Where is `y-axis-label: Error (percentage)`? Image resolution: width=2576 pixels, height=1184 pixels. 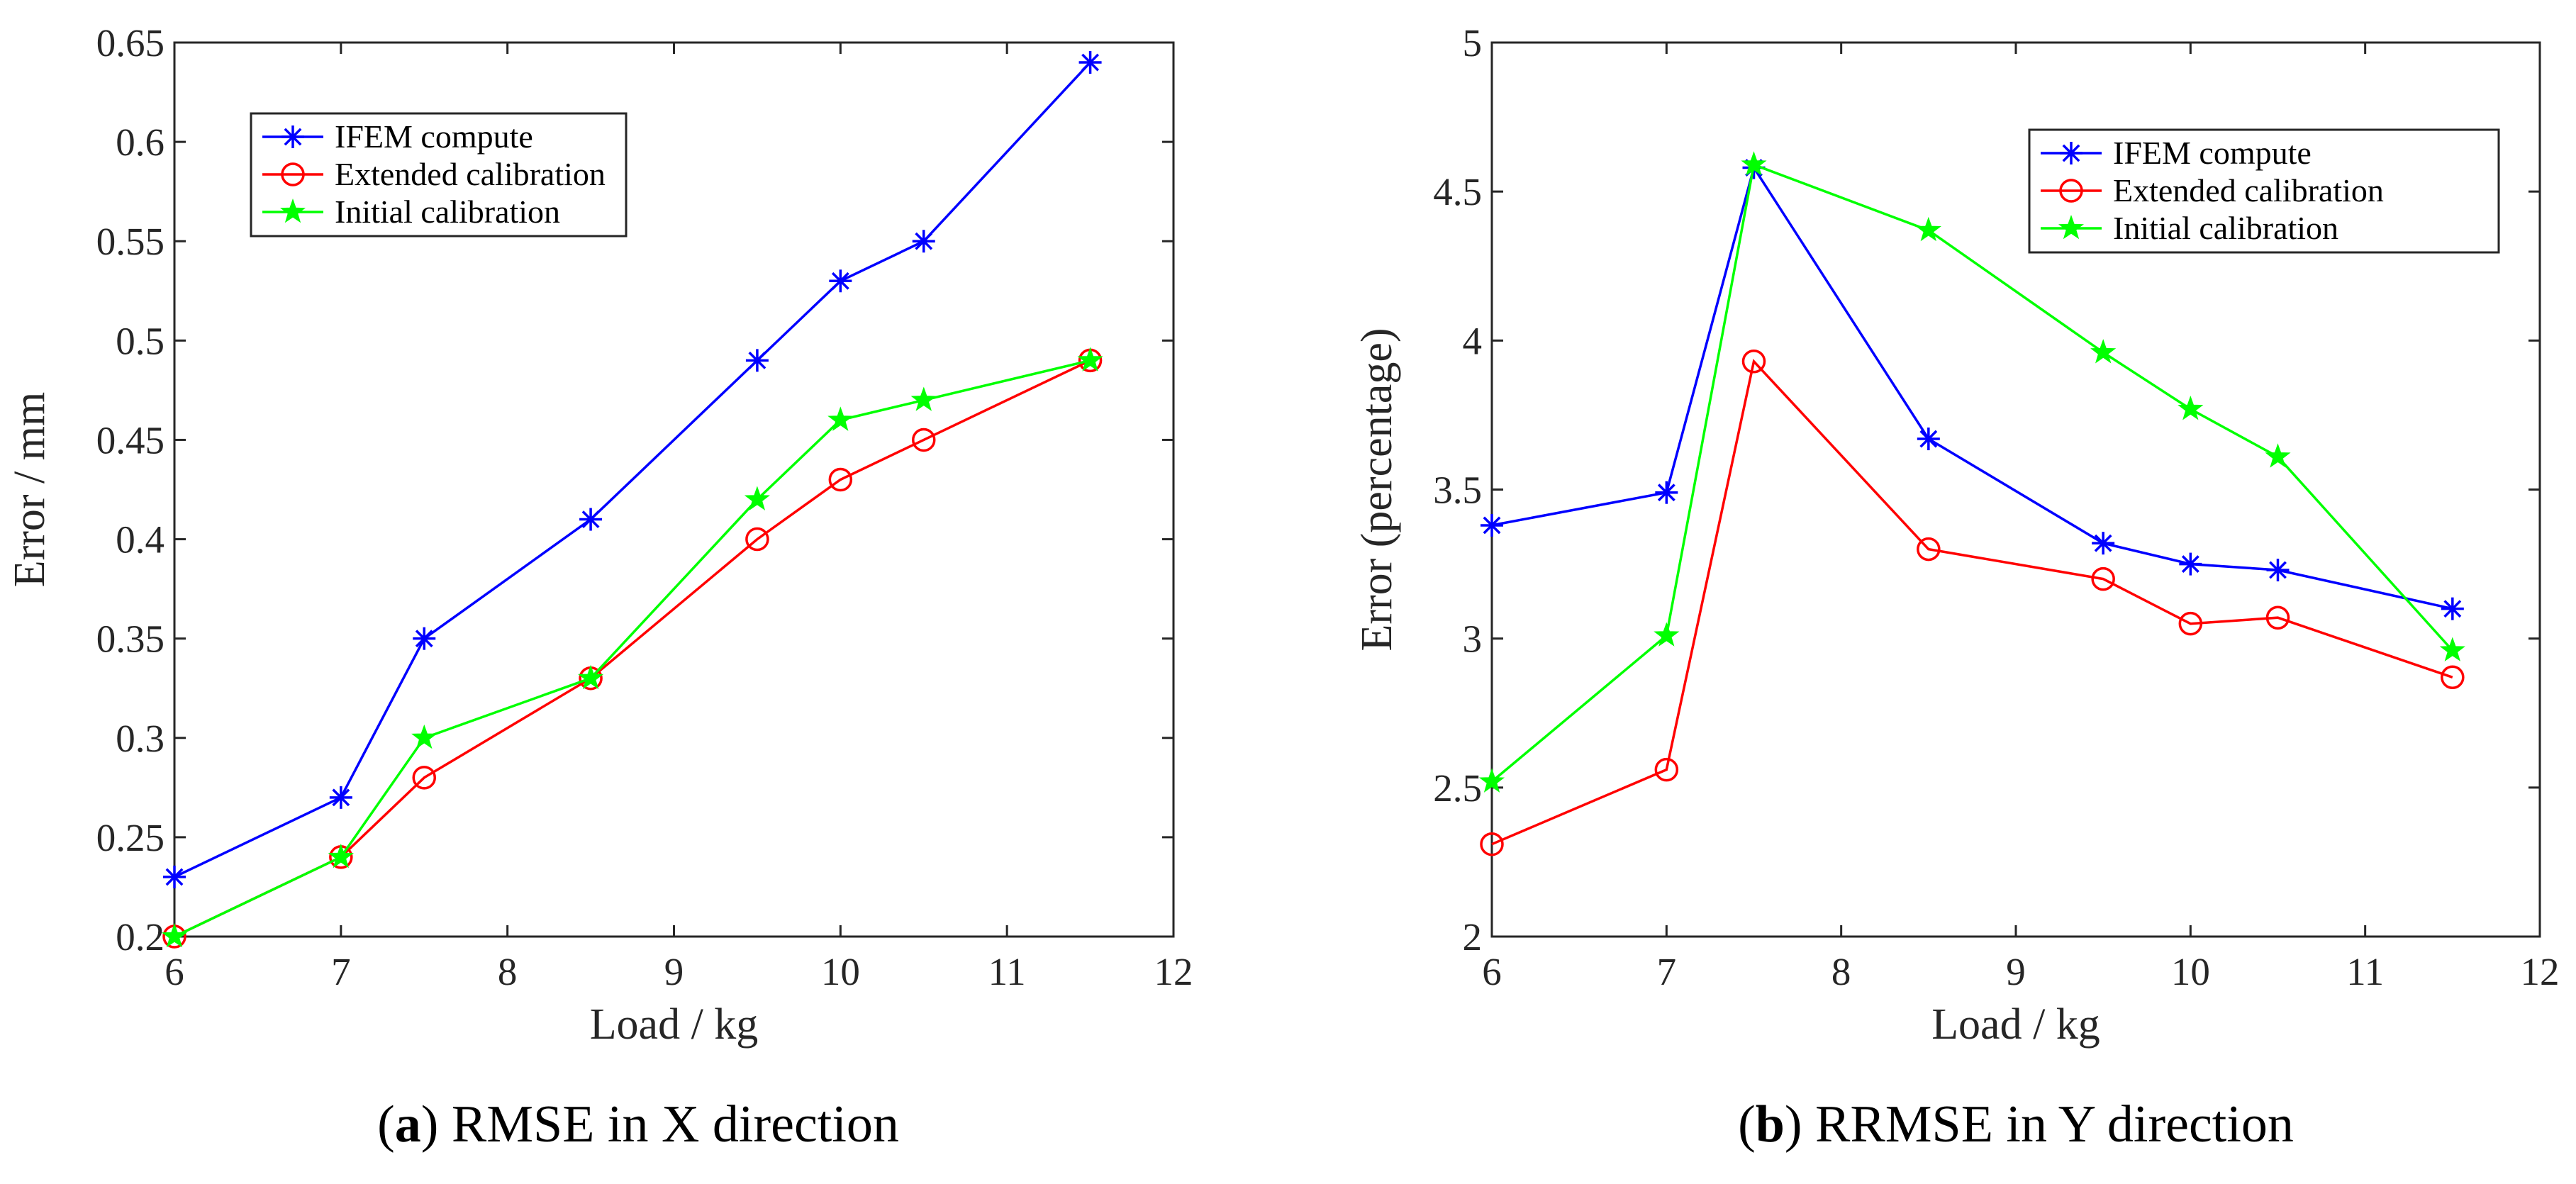 y-axis-label: Error (percentage) is located at coordinates (1377, 489).